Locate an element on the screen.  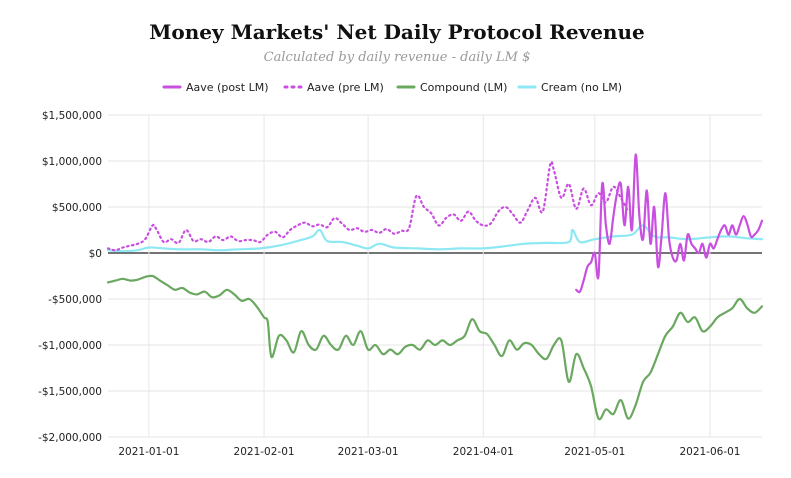
y-tick-label: -$1,000,000 is located at coordinates (70, 346).